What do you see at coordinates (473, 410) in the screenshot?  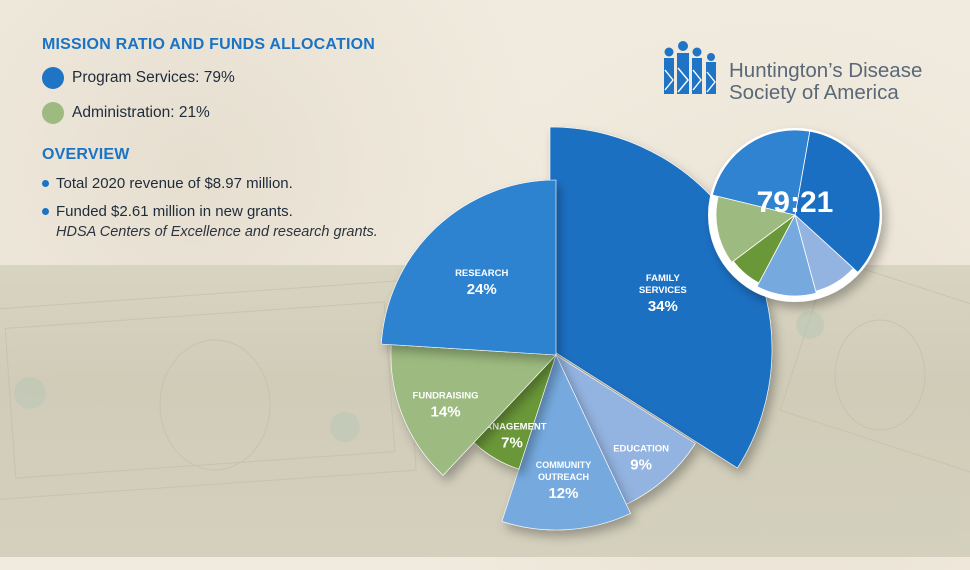 I see `slice-fundraising` at bounding box center [473, 410].